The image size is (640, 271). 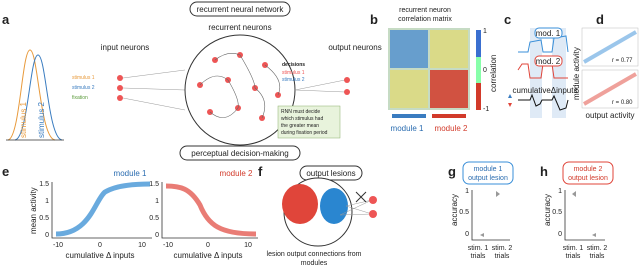 What do you see at coordinates (354, 47) in the screenshot?
I see `label: output neurons` at bounding box center [354, 47].